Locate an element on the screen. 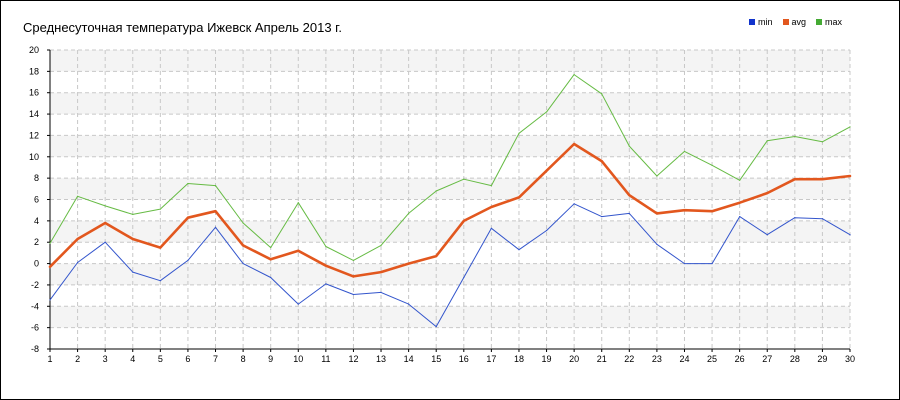  chart-legend: min avg max is located at coordinates (795, 22).